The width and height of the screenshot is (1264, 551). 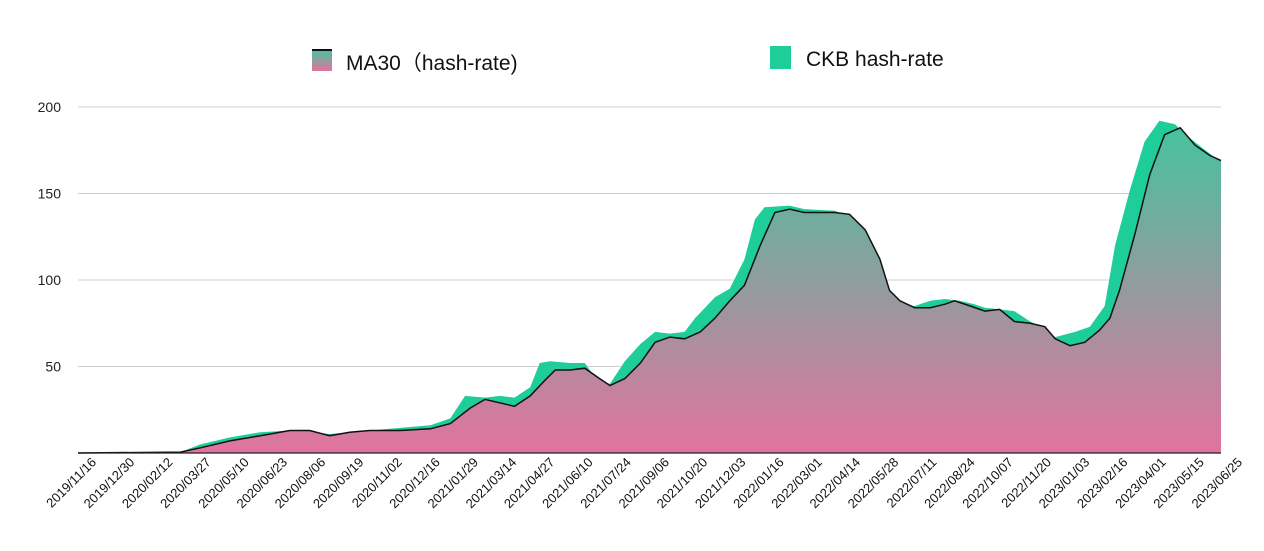 I want to click on legend-swatch-ckb-hash-rate, so click(x=780, y=57).